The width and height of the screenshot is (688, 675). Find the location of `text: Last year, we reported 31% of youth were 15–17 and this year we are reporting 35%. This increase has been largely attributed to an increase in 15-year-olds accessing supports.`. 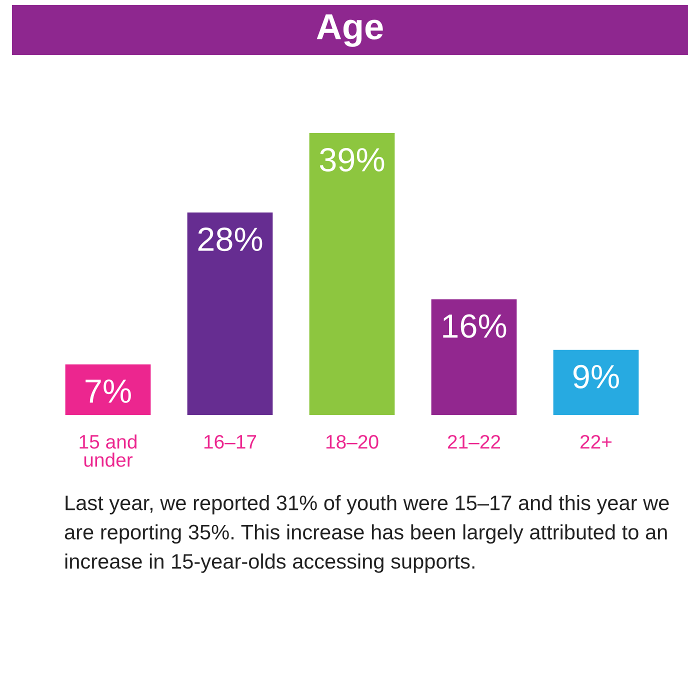

text: Last year, we reported 31% of youth were 15–17 and this year we are reporting 35%. This increase has been largely attributed to an increase in 15-year-olds accessing supports. is located at coordinates (366, 534).